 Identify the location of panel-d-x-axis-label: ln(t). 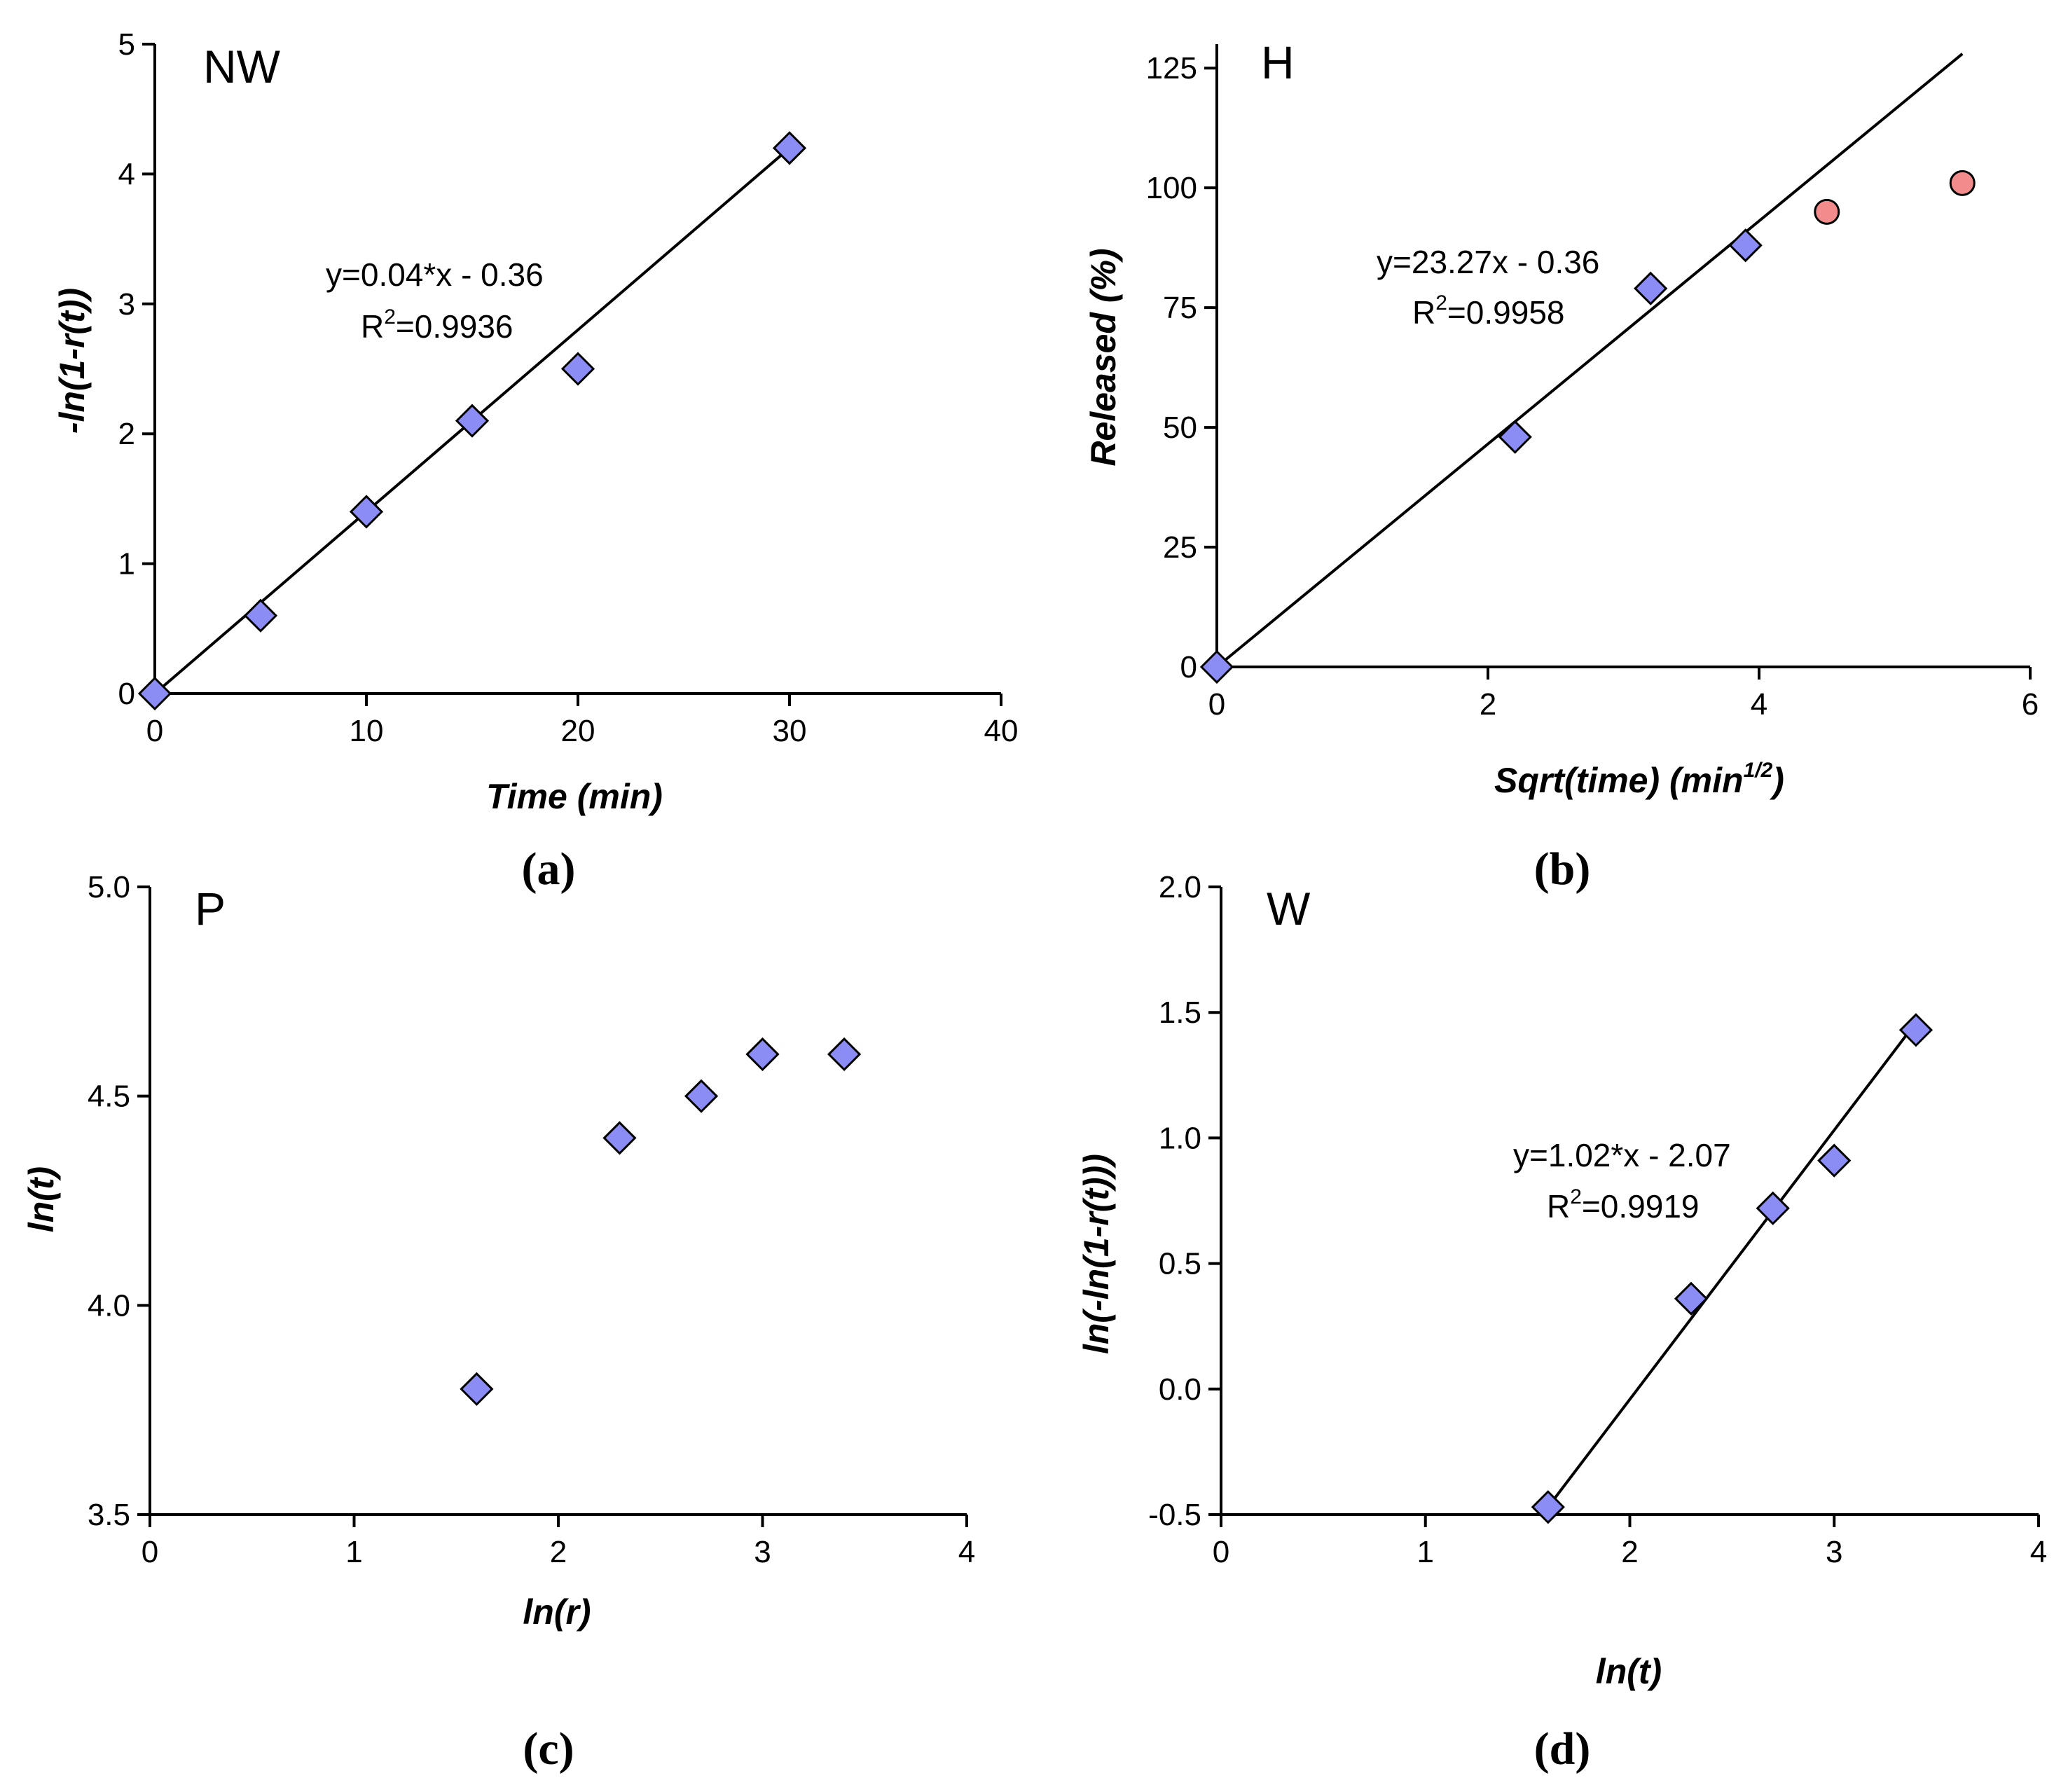
(1629, 1671).